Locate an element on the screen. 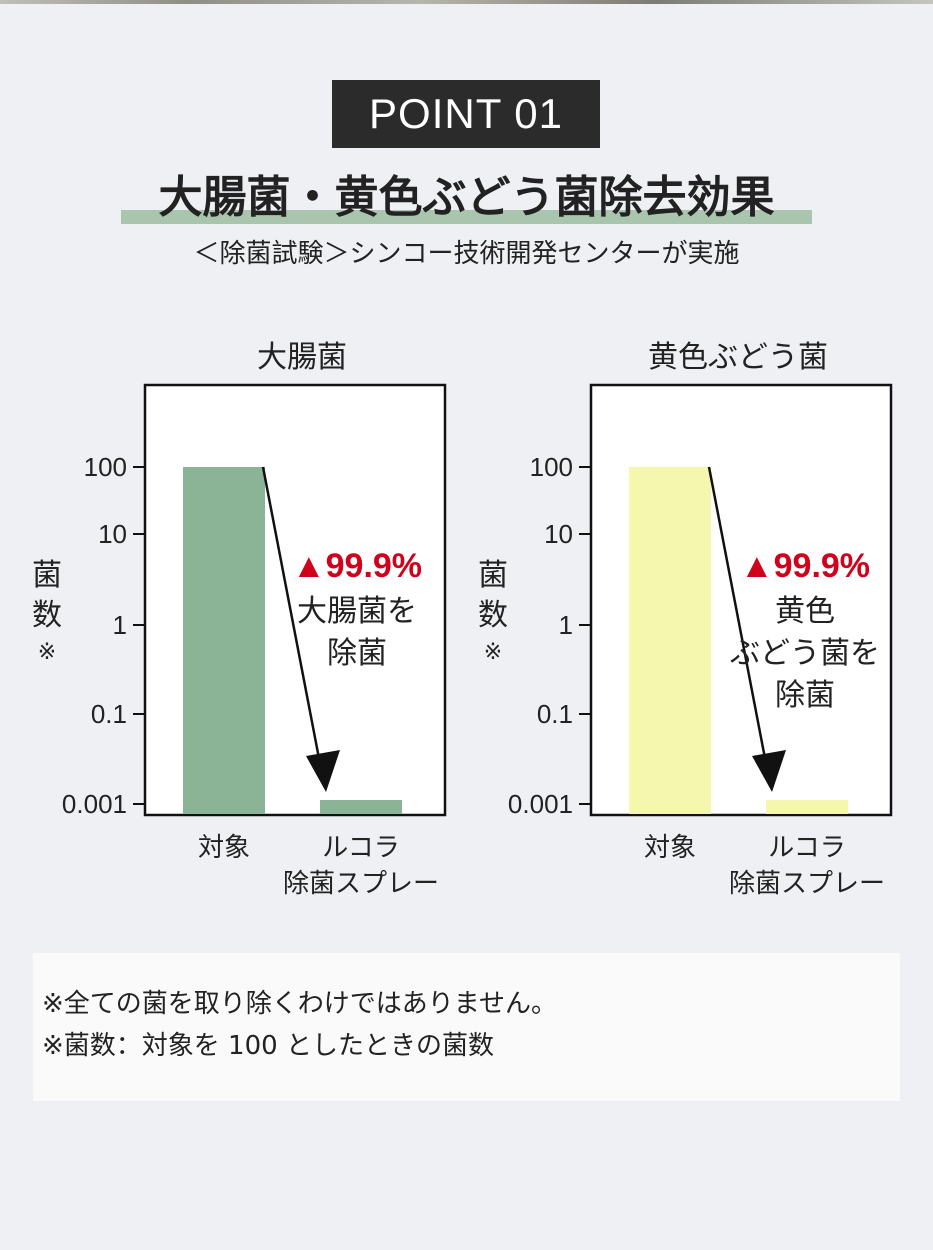 Image resolution: width=933 pixels, height=1250 pixels. chart-title: 大腸菌 is located at coordinates (302, 357).